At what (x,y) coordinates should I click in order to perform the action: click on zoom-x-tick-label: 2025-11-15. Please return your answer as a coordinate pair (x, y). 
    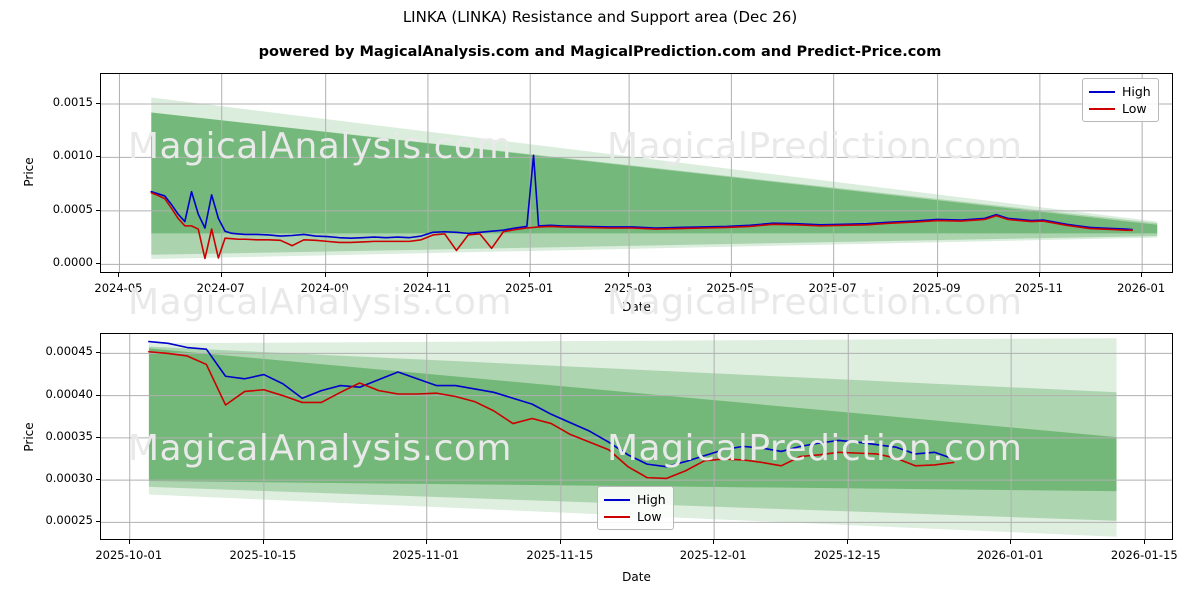
    Looking at the image, I should click on (560, 555).